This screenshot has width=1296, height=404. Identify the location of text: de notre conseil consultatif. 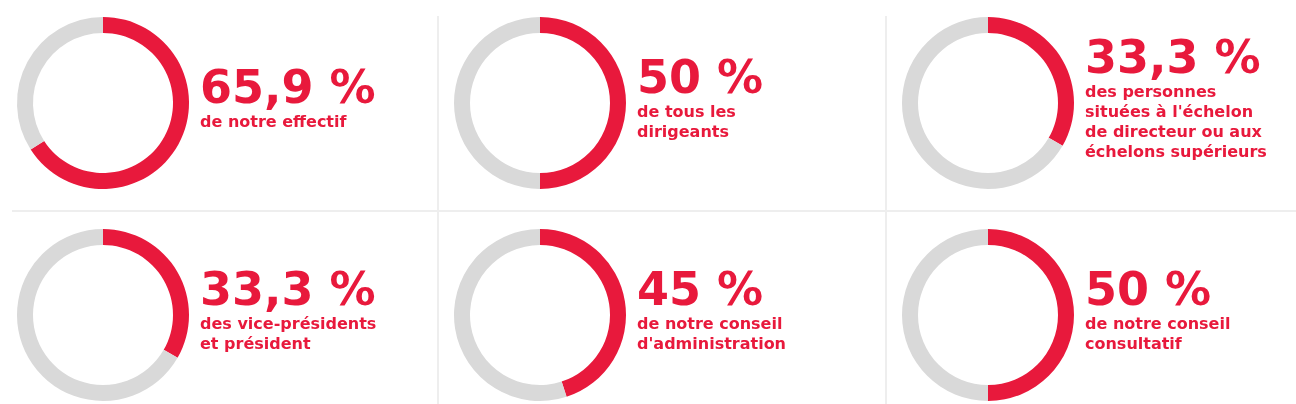
(1158, 334).